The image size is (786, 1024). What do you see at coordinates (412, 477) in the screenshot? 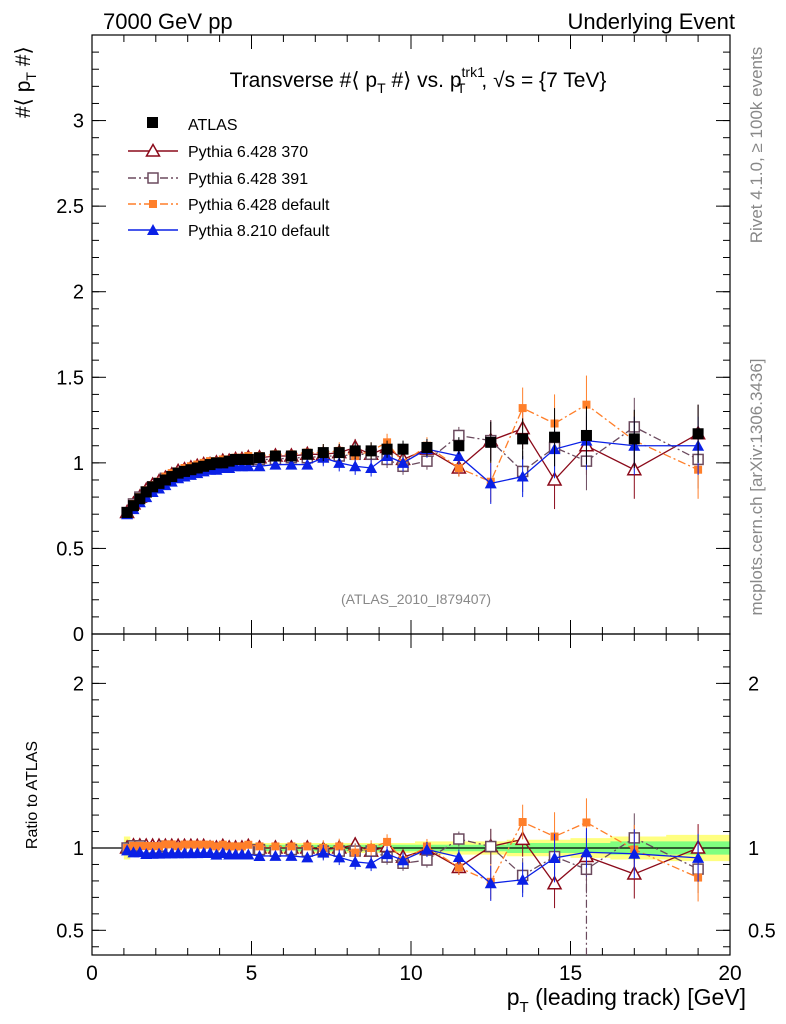
I see `series-line-p8` at bounding box center [412, 477].